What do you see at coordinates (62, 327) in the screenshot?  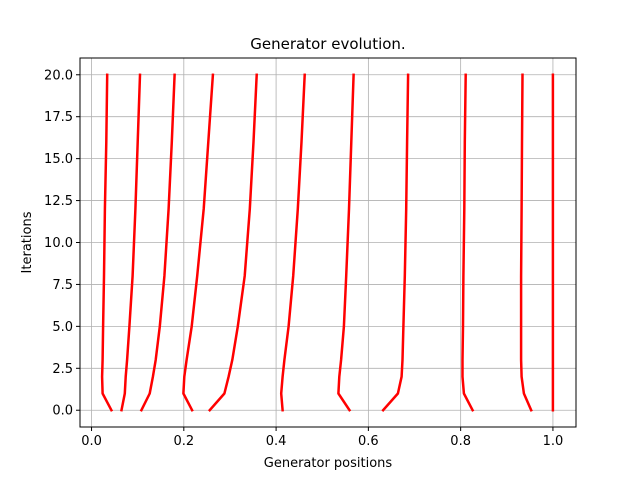 I see `y-tick-label: 5.0` at bounding box center [62, 327].